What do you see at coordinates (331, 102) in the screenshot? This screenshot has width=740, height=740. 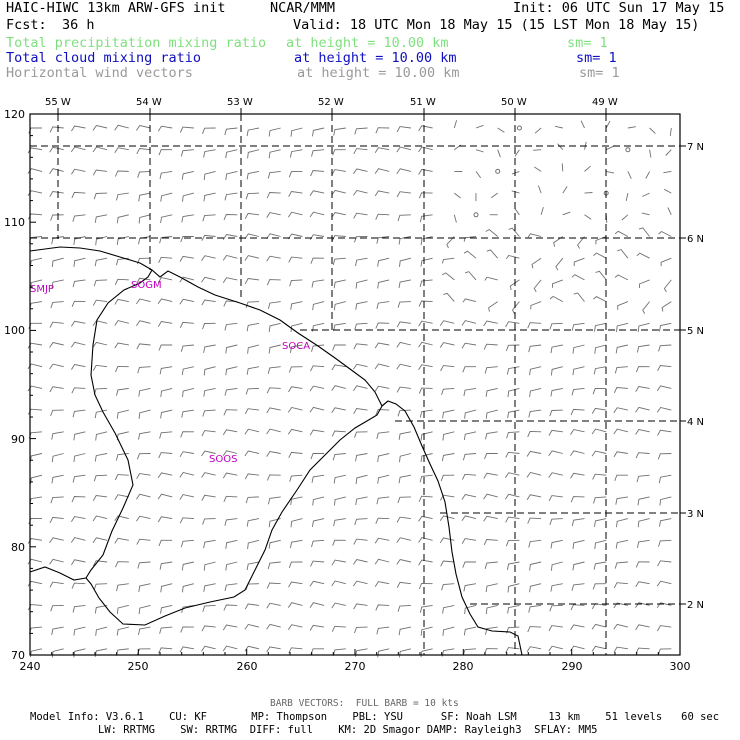 I see `lon-label-52w: 52 W` at bounding box center [331, 102].